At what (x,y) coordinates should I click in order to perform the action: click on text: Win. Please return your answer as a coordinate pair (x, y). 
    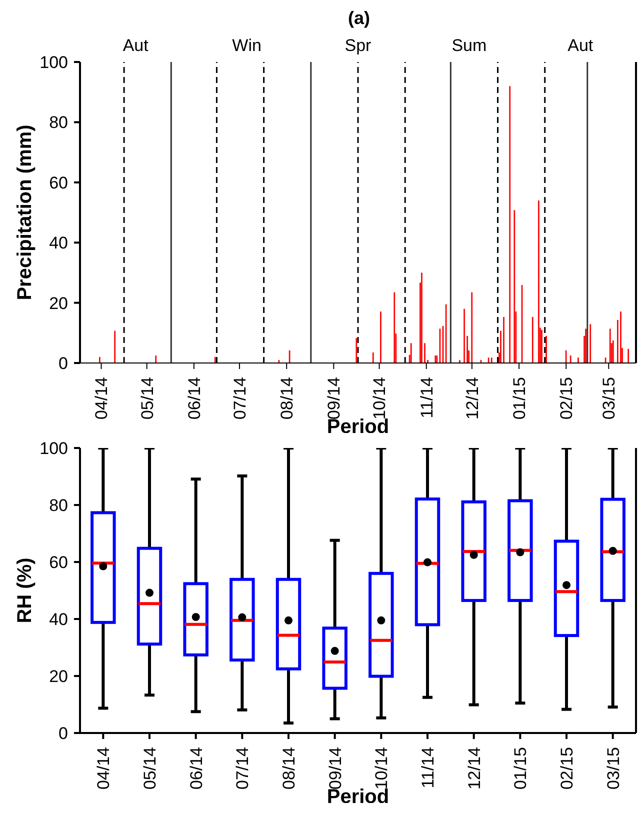
    Looking at the image, I should click on (246, 46).